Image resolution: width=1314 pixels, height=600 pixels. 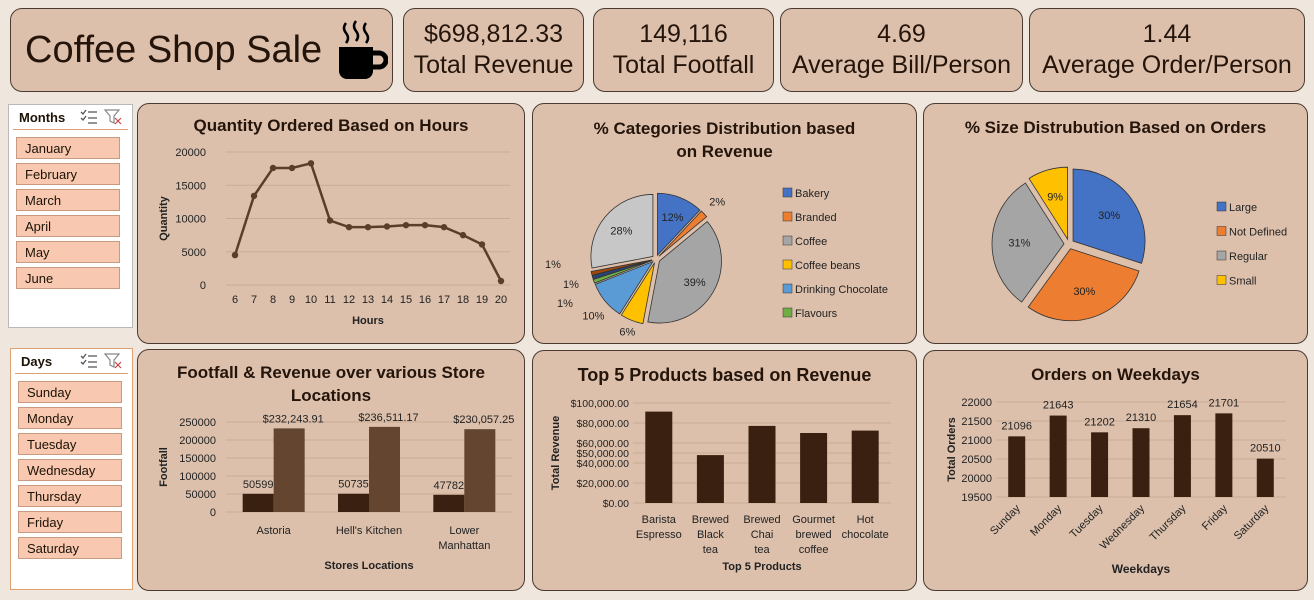 I want to click on legend-label: Coffee beans, so click(x=828, y=266).